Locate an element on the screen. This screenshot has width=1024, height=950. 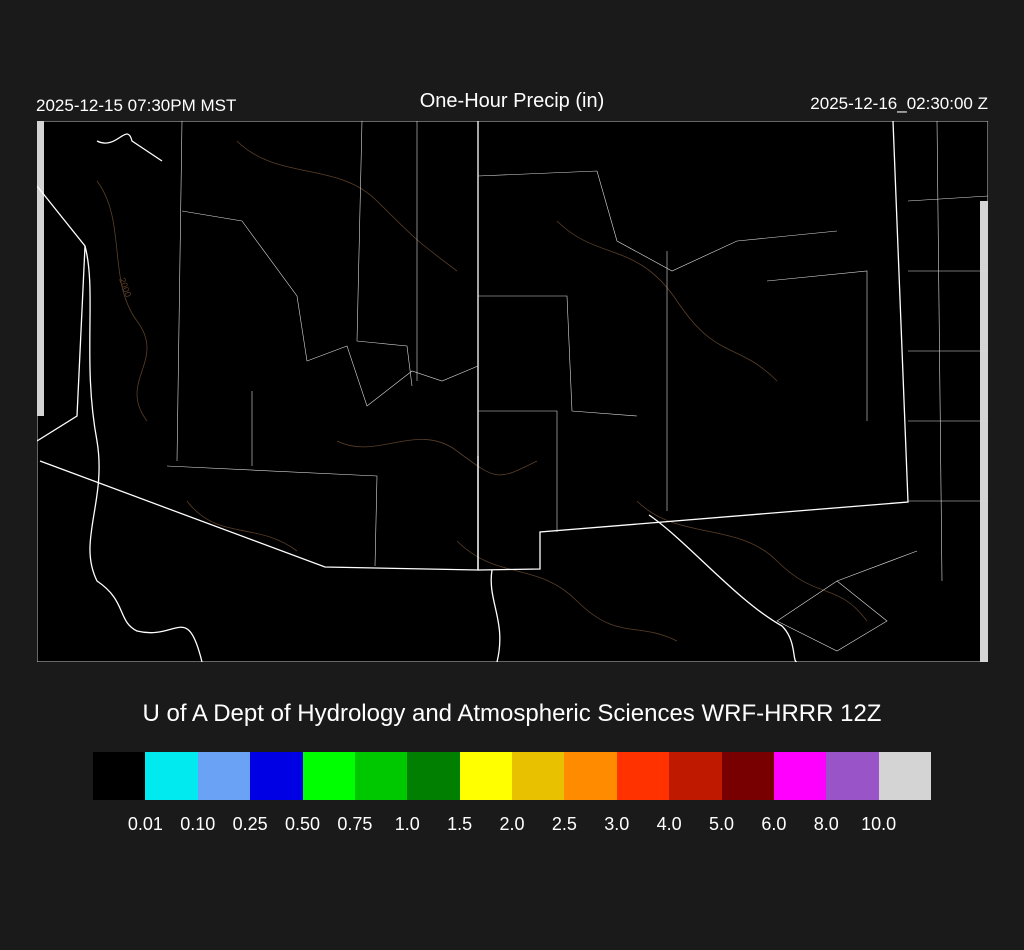
colorbar-label: 0.75 is located at coordinates (355, 824).